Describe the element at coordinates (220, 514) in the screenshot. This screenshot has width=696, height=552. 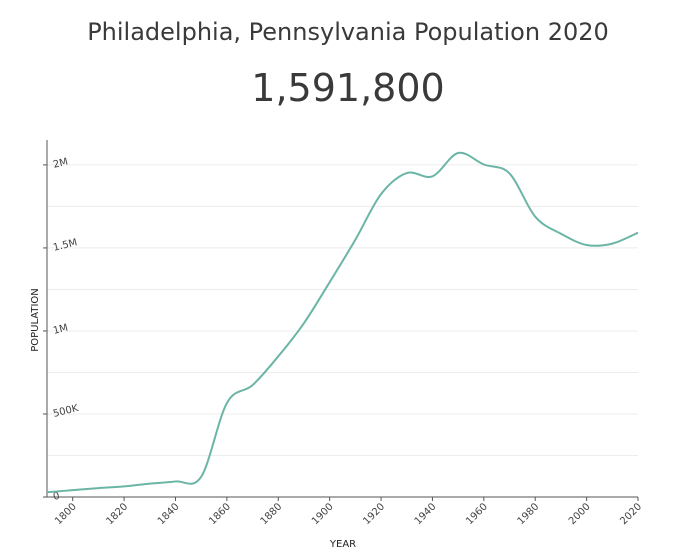
I see `x-tick-label: 1860` at that location.